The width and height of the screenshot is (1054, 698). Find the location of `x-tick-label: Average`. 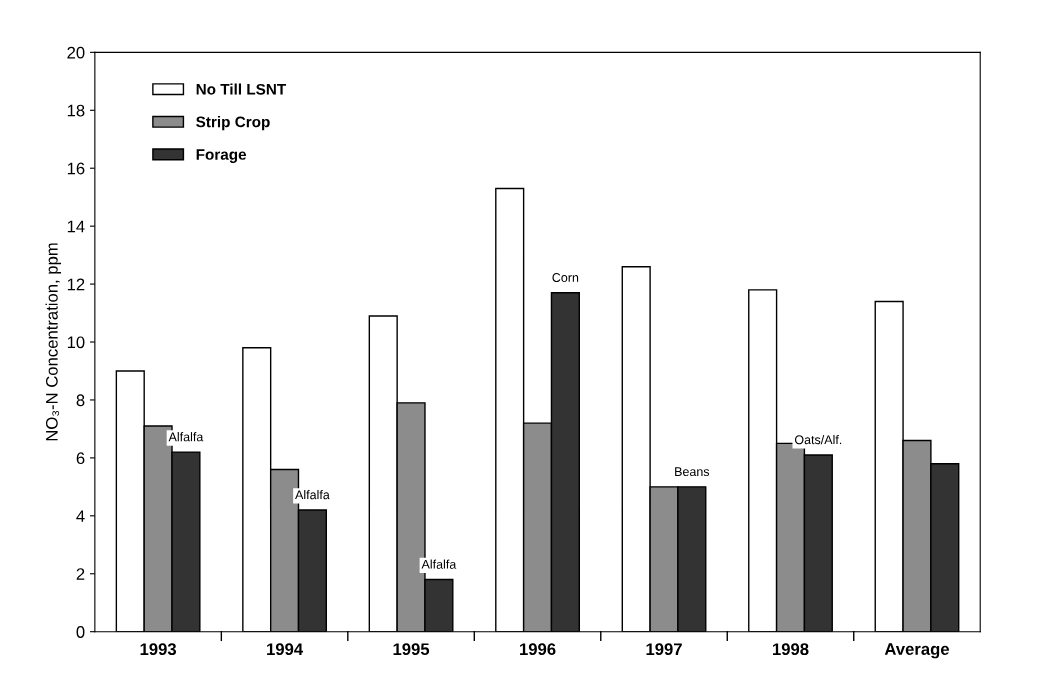

x-tick-label: Average is located at coordinates (916, 651).